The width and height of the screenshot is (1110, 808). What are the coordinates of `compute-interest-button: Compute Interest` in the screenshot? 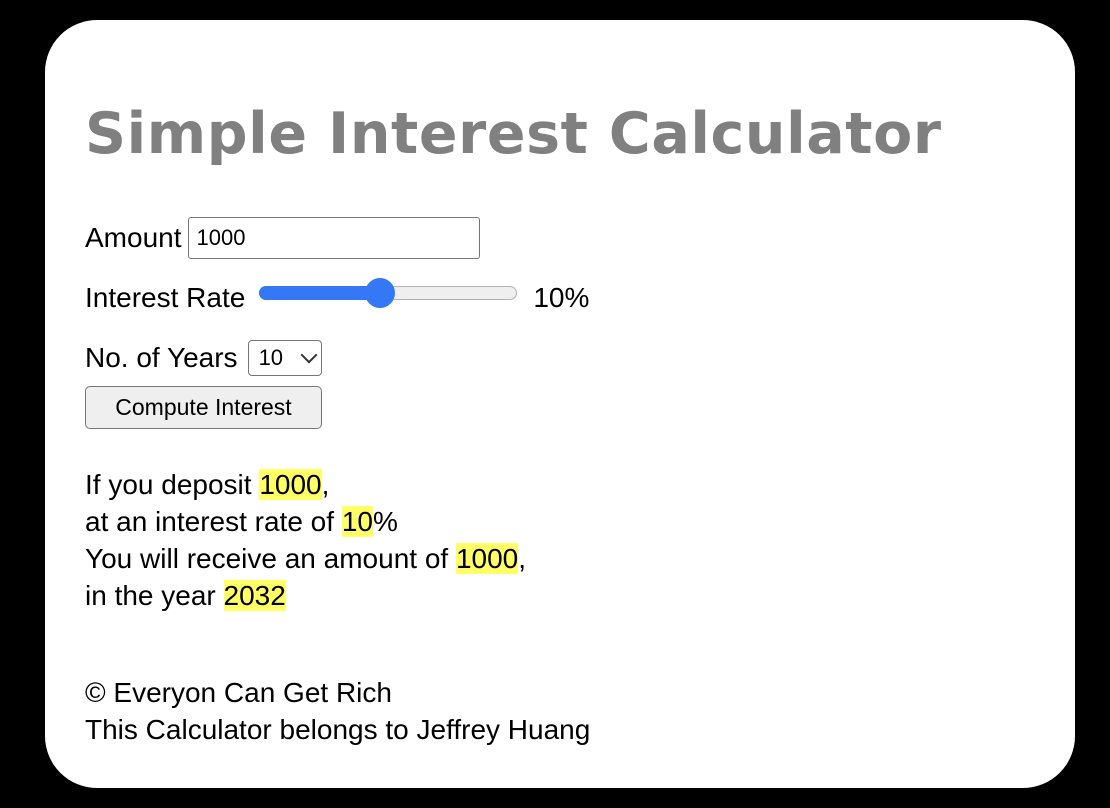 It's located at (203, 407).